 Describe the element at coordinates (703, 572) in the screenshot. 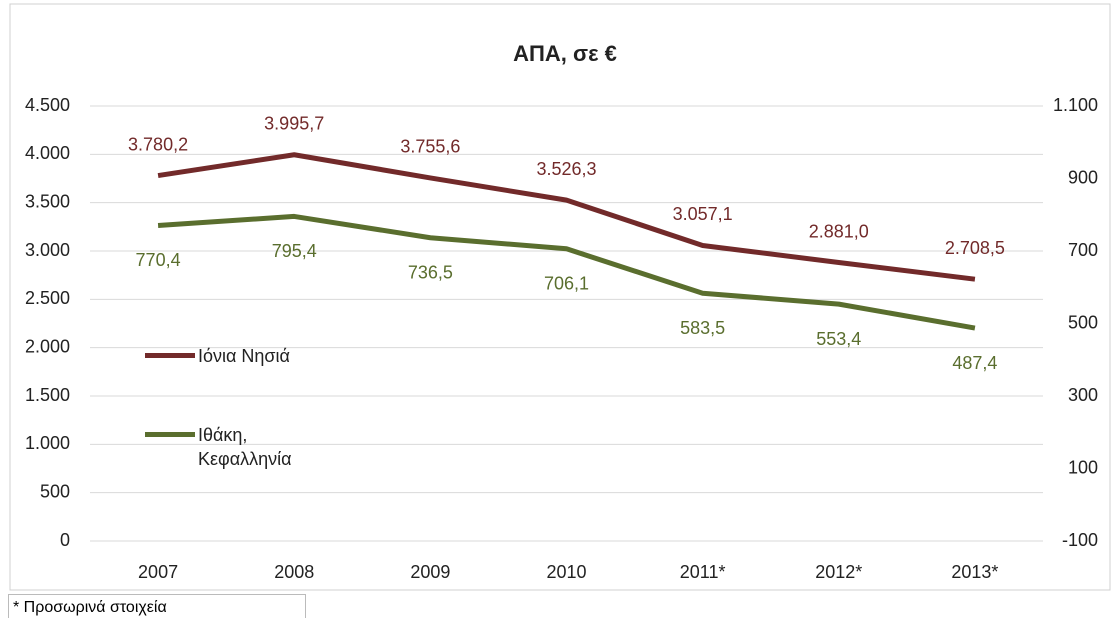

I see `x-tick-label: 2011*` at that location.